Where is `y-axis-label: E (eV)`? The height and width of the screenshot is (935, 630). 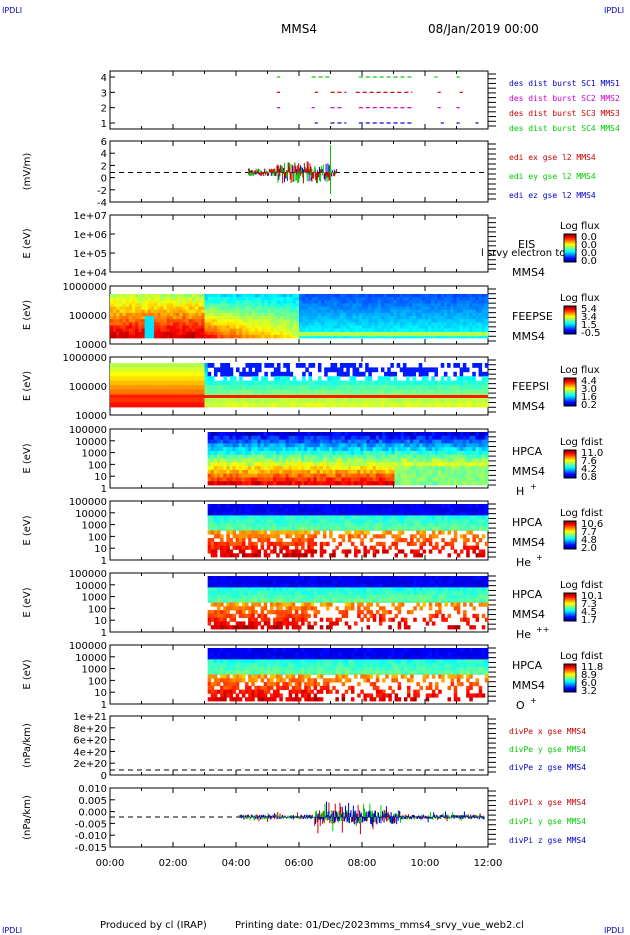 y-axis-label: E (eV) is located at coordinates (27, 530).